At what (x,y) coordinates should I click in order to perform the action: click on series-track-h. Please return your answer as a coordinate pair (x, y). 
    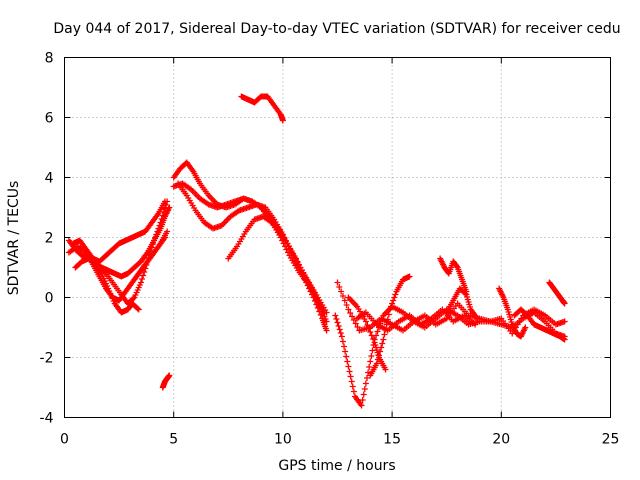
    Looking at the image, I should click on (250, 242).